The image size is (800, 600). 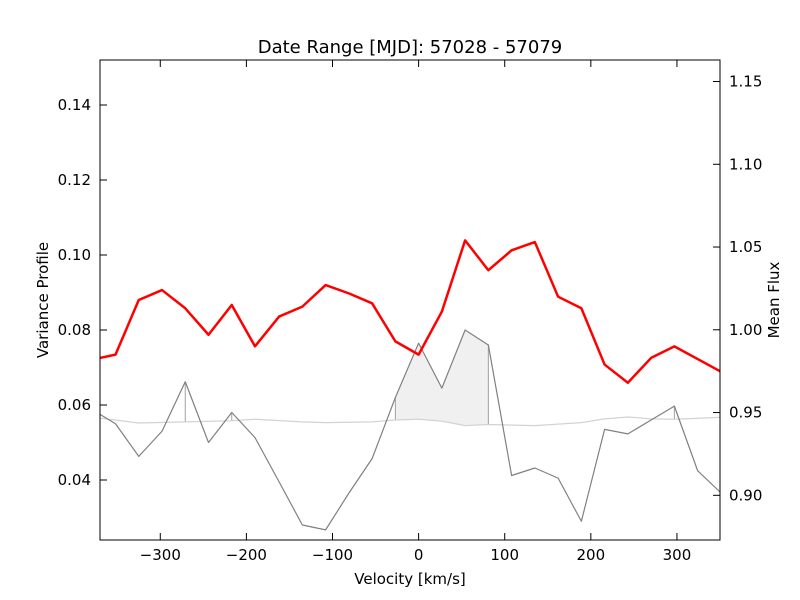 What do you see at coordinates (419, 555) in the screenshot?
I see `x-tick-label: 0` at bounding box center [419, 555].